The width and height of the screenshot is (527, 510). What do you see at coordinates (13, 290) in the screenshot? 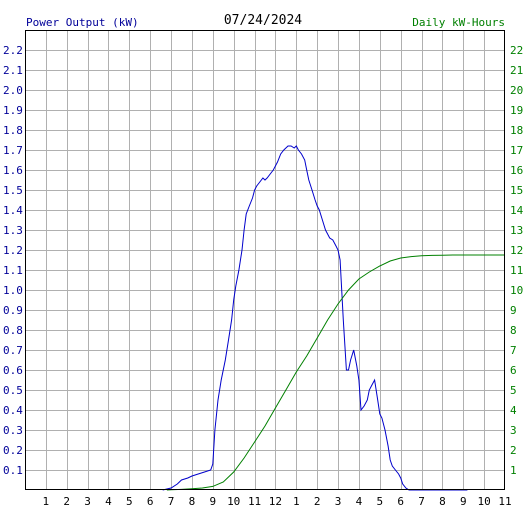
I see `left-tick-label: 1.0` at bounding box center [13, 290].